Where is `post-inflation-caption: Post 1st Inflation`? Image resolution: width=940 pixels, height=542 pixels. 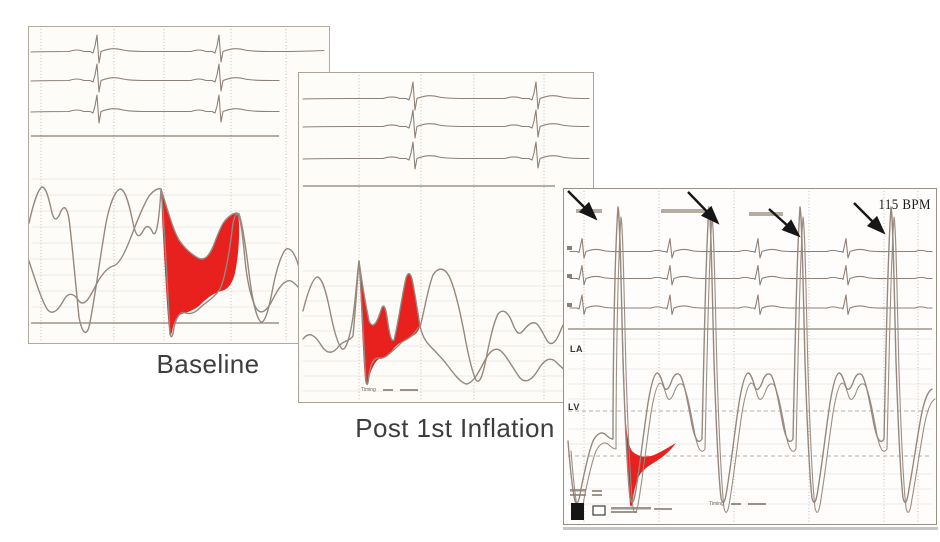 post-inflation-caption: Post 1st Inflation is located at coordinates (455, 428).